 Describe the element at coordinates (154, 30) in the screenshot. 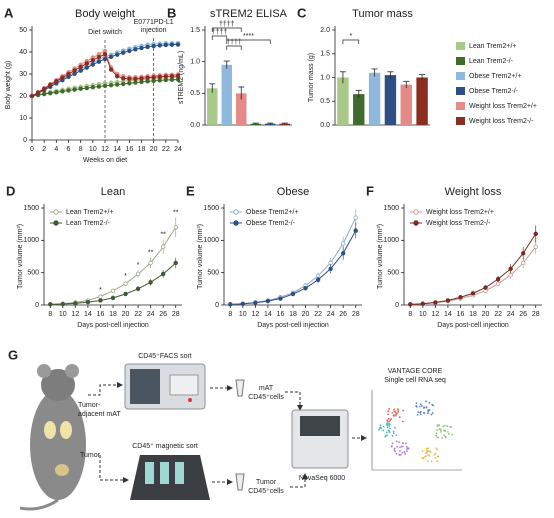

I see `annotation: injection` at that location.